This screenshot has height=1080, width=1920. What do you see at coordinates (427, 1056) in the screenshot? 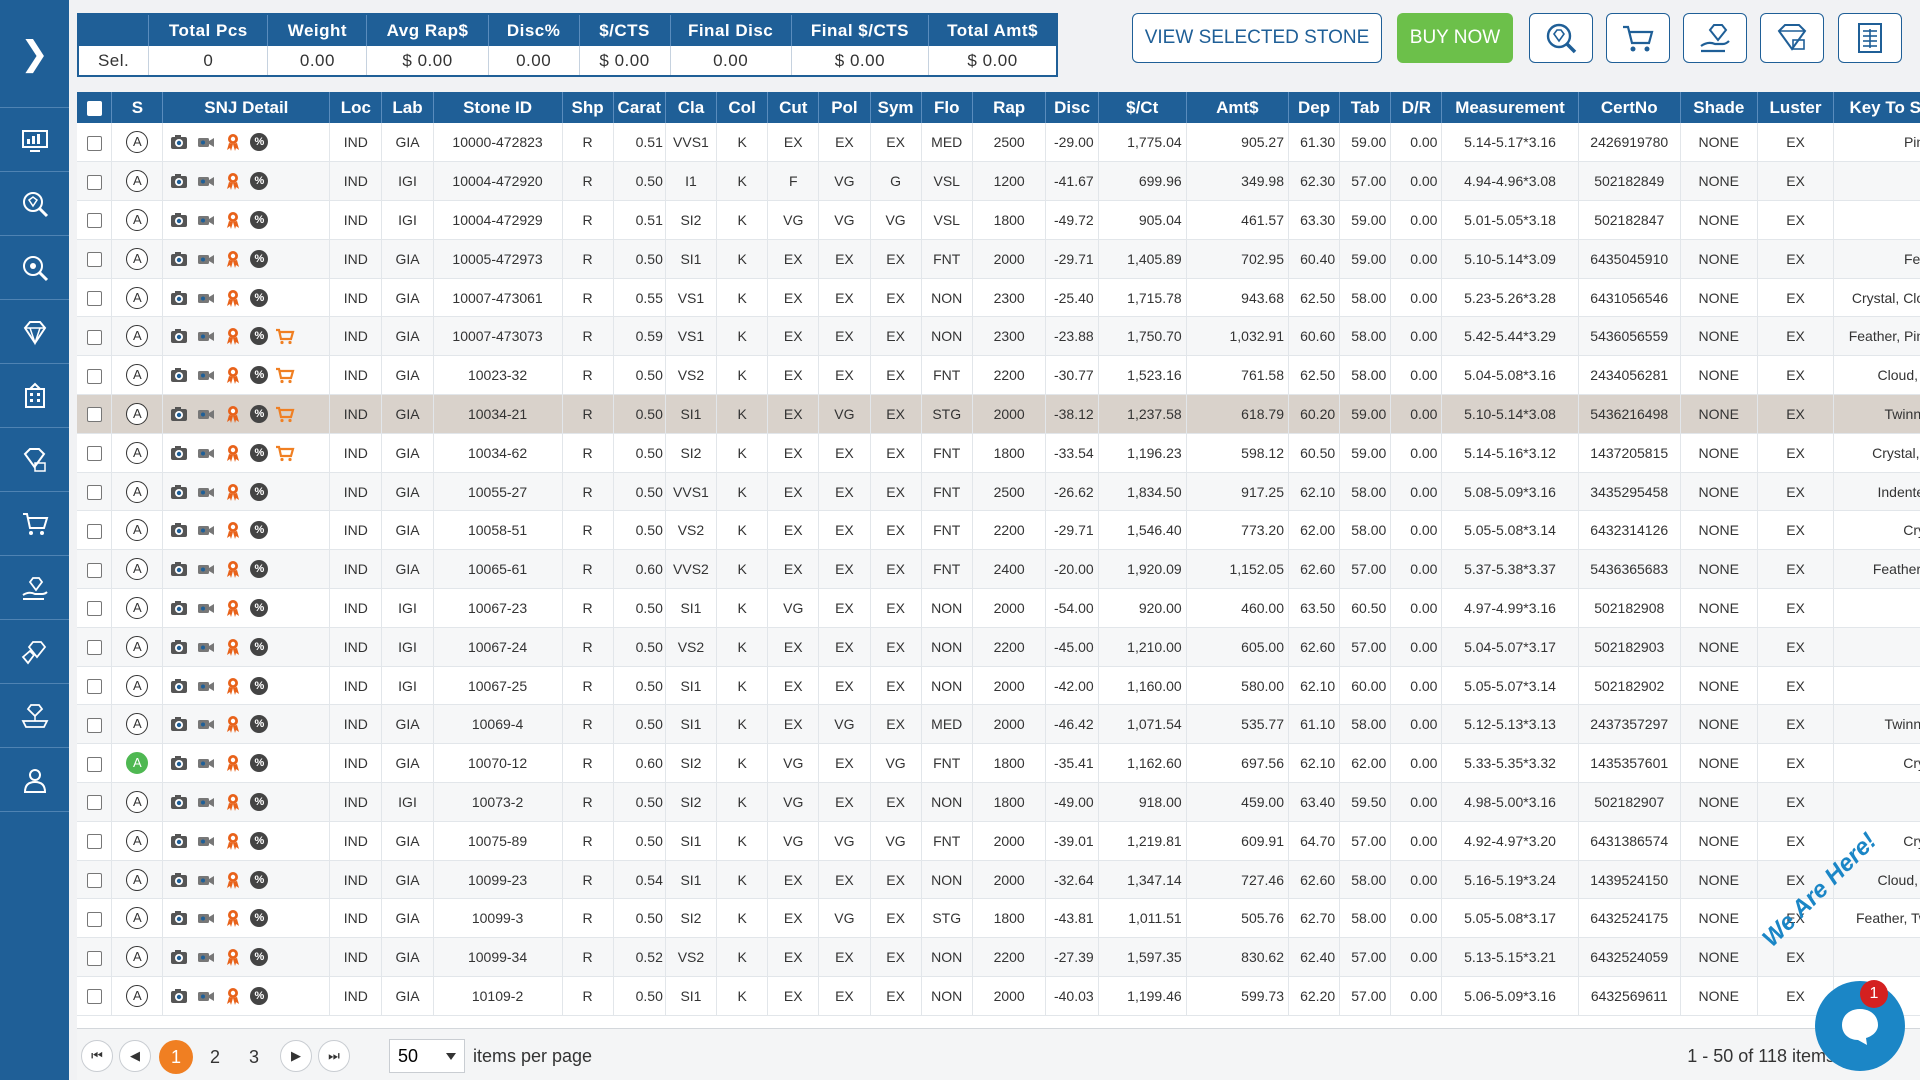
I see `page-size-select: 50` at bounding box center [427, 1056].